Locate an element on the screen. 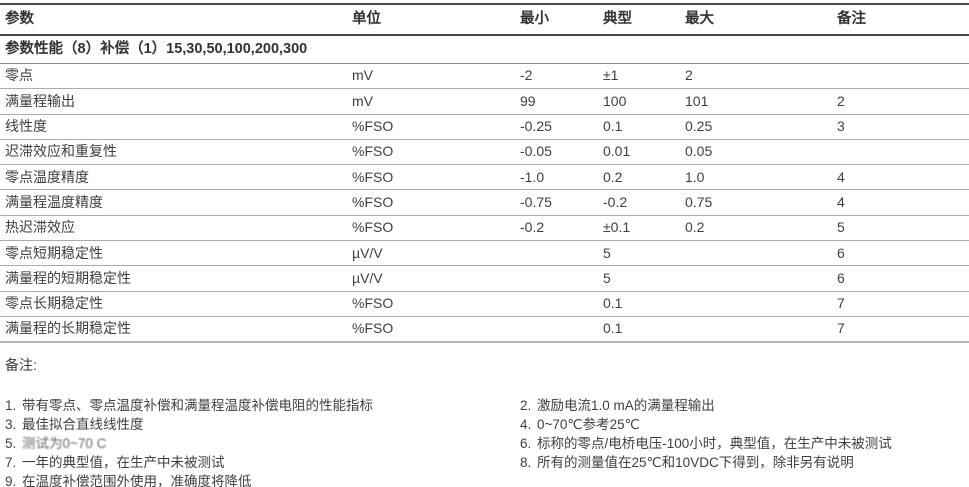 This screenshot has width=969, height=487. typ-cell: ±0.1 is located at coordinates (639, 228).